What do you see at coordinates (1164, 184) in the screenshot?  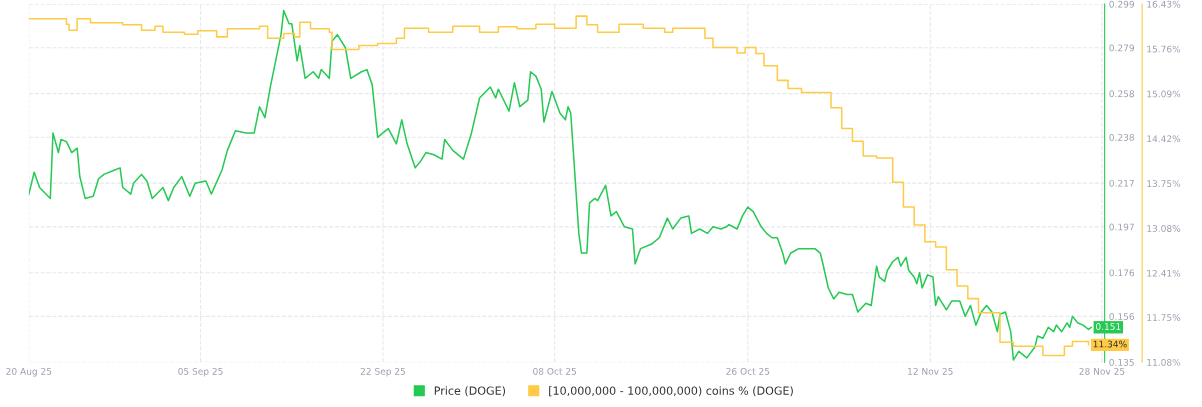 I see `y2-tick-label: 13.75%` at bounding box center [1164, 184].